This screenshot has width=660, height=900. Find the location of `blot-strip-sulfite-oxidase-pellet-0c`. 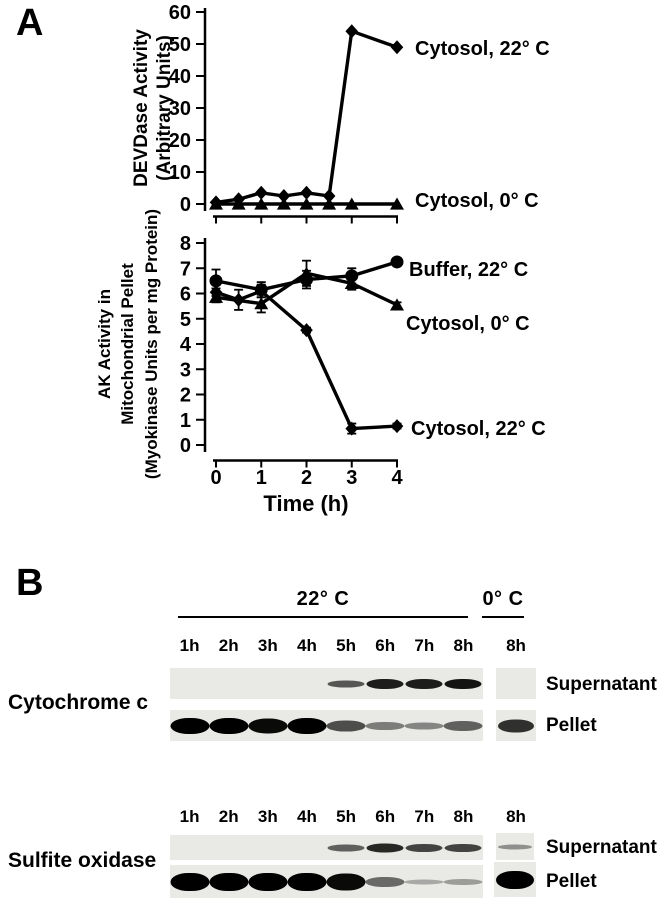

blot-strip-sulfite-oxidase-pellet-0c is located at coordinates (515, 879).